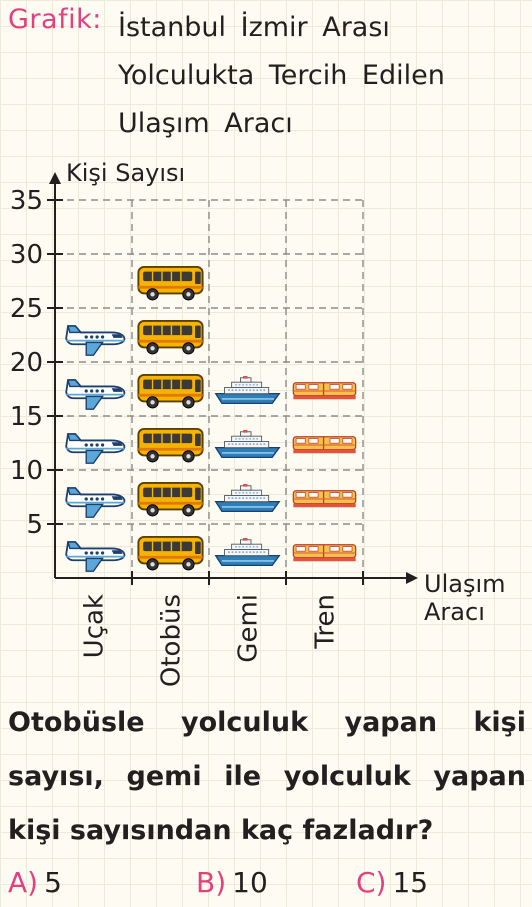 The height and width of the screenshot is (907, 532). Describe the element at coordinates (34, 525) in the screenshot. I see `y-tick-label: 5` at that location.